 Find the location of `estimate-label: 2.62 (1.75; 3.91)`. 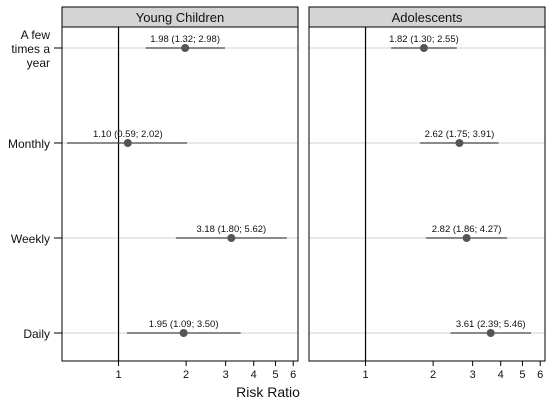

estimate-label: 2.62 (1.75; 3.91) is located at coordinates (460, 134).